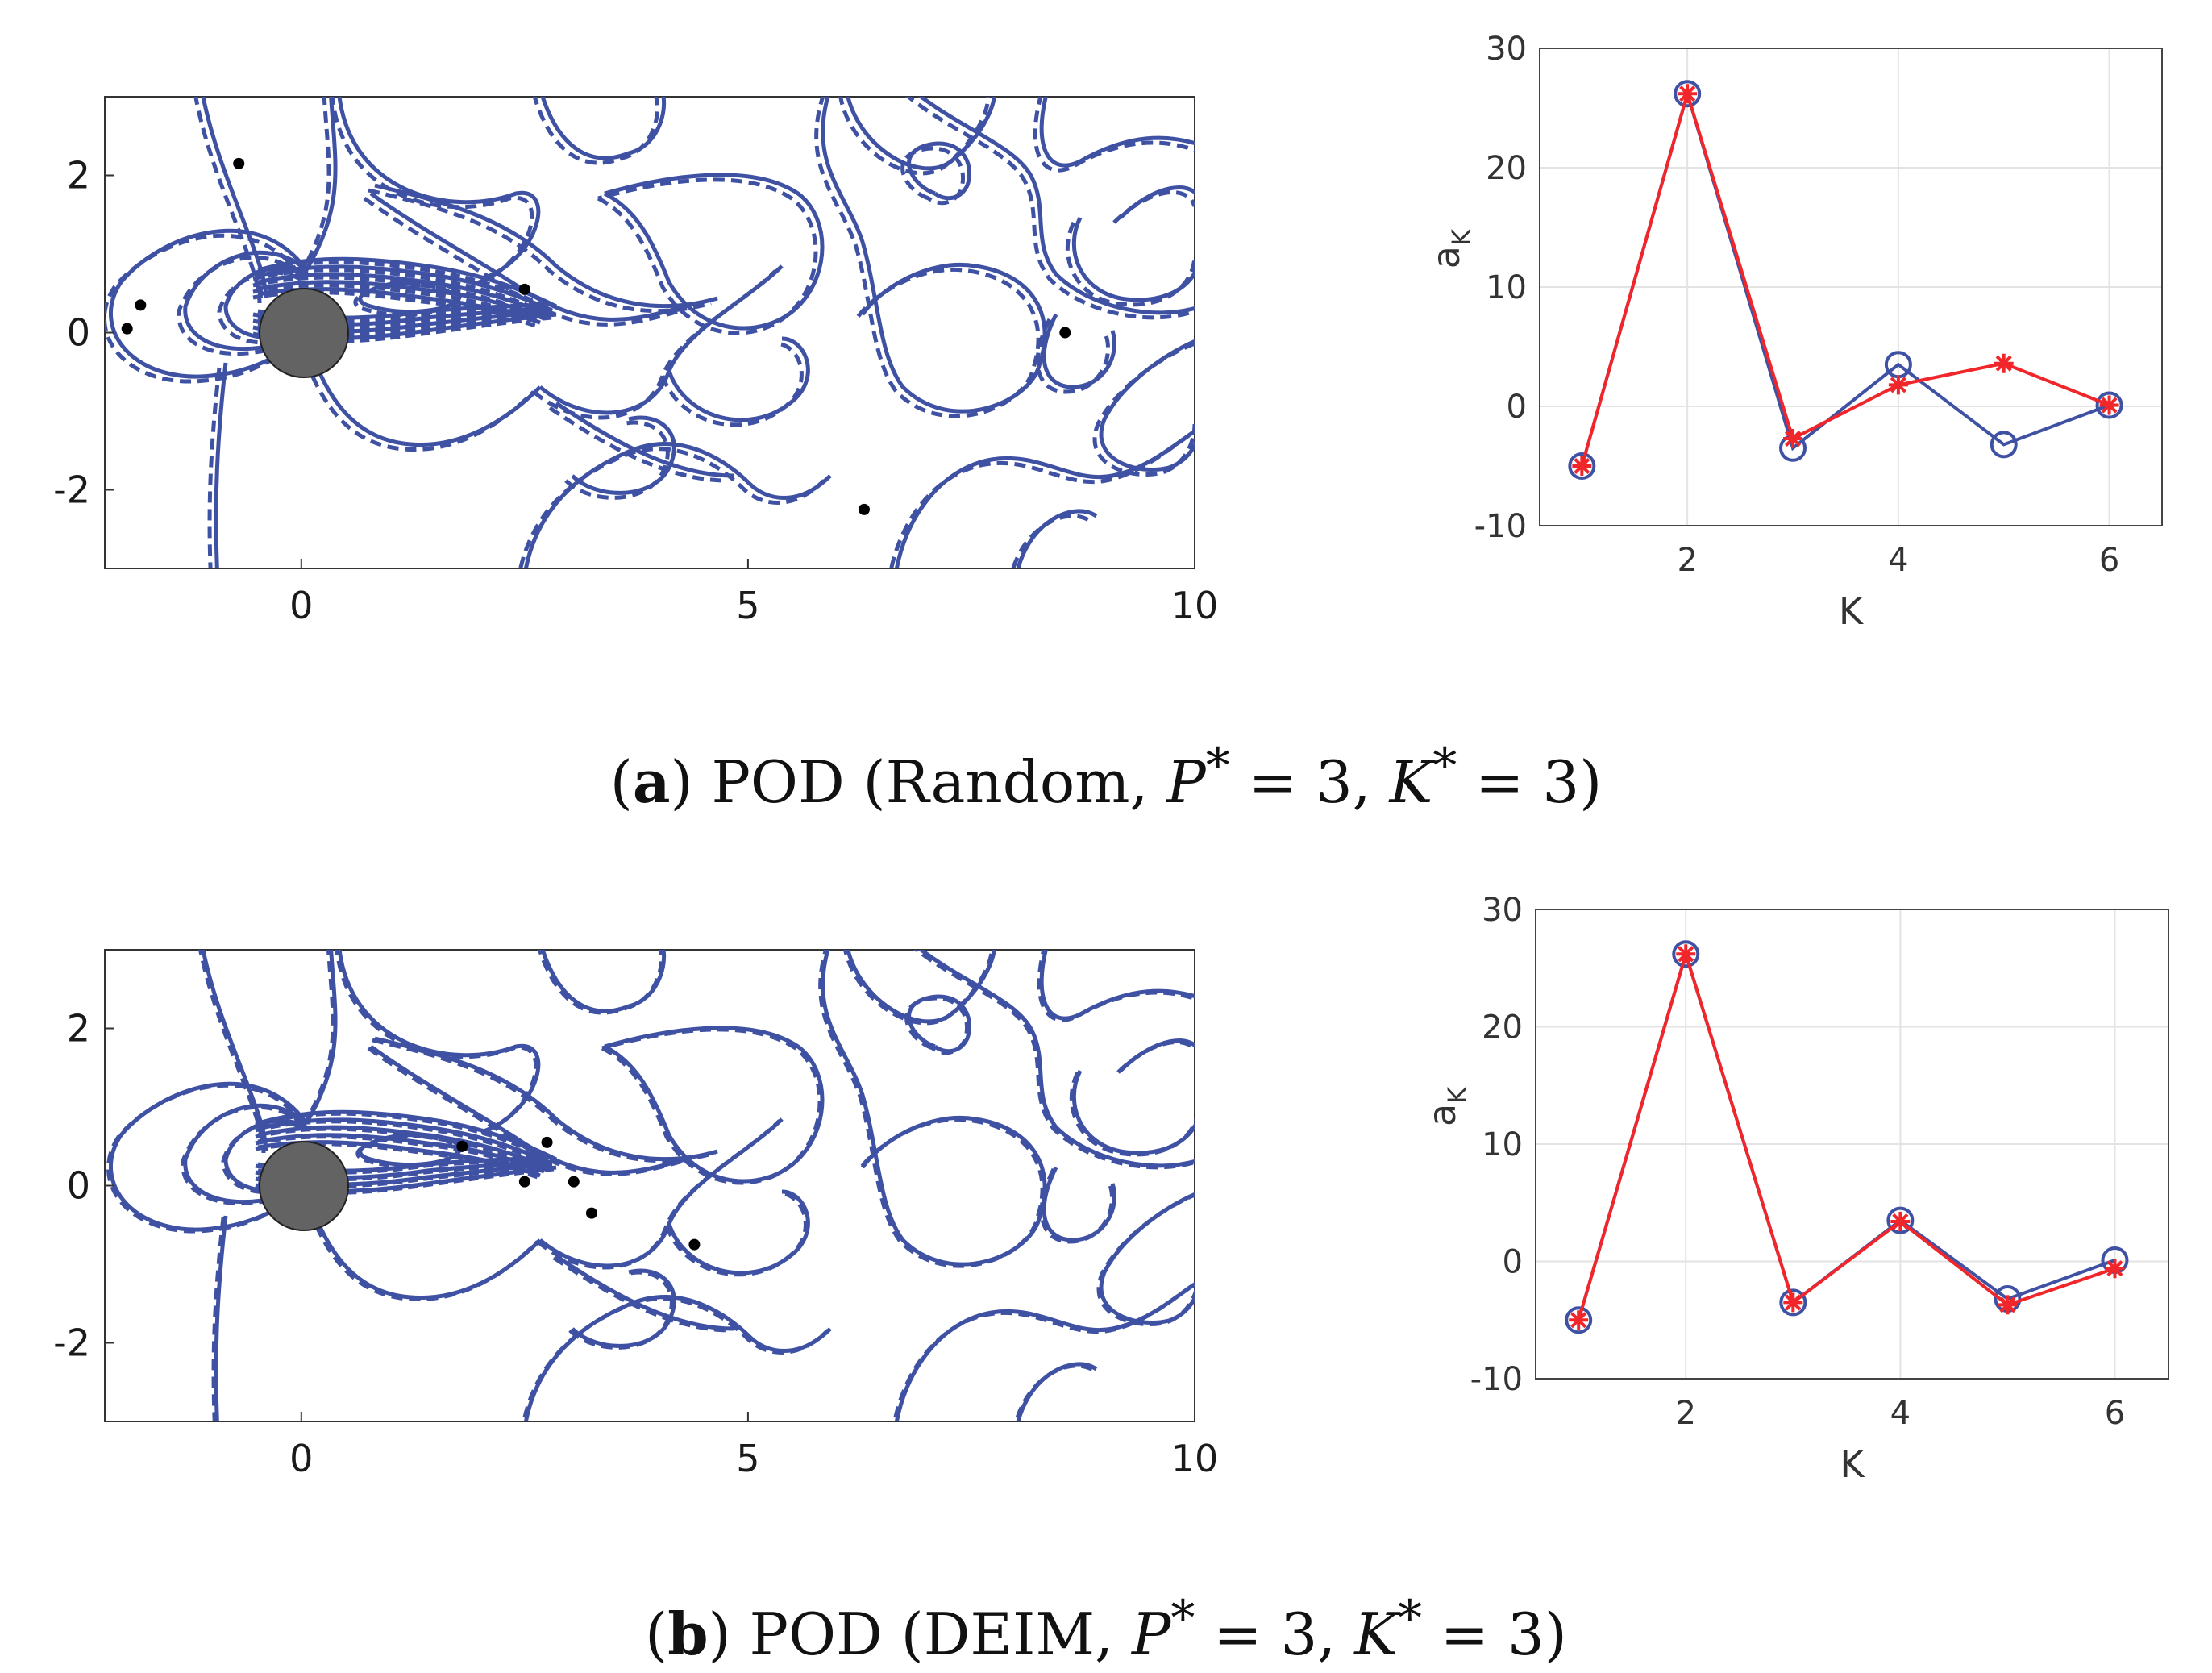 The image size is (2212, 1673). What do you see at coordinates (1106, 777) in the screenshot?
I see `caption-a: (a) POD (Random, P* = 3, K* = 3)` at bounding box center [1106, 777].